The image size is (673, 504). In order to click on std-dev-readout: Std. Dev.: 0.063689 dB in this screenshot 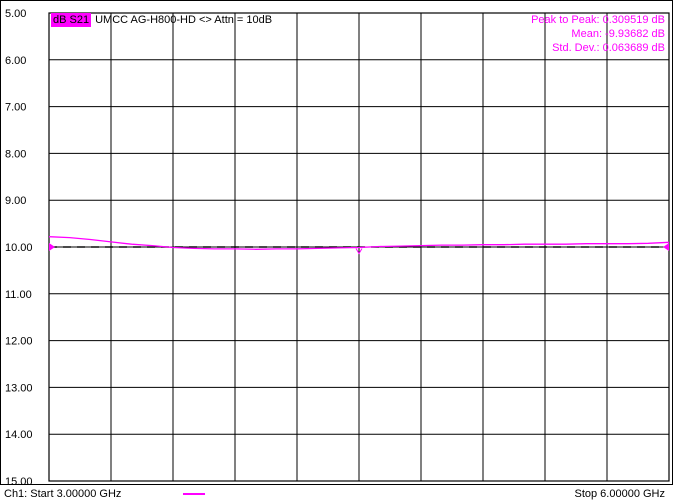, I will do `click(608, 48)`.